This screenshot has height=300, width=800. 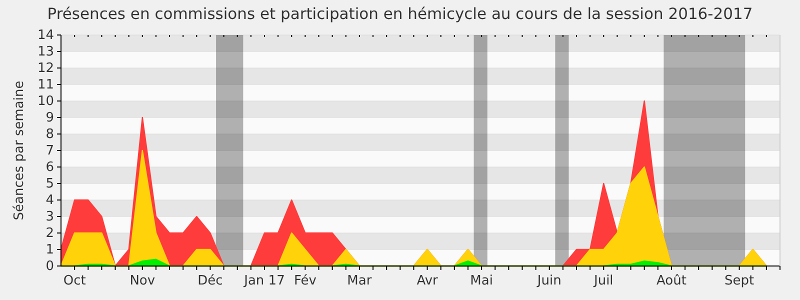 I want to click on y-tick-label: 13, so click(x=45, y=52).